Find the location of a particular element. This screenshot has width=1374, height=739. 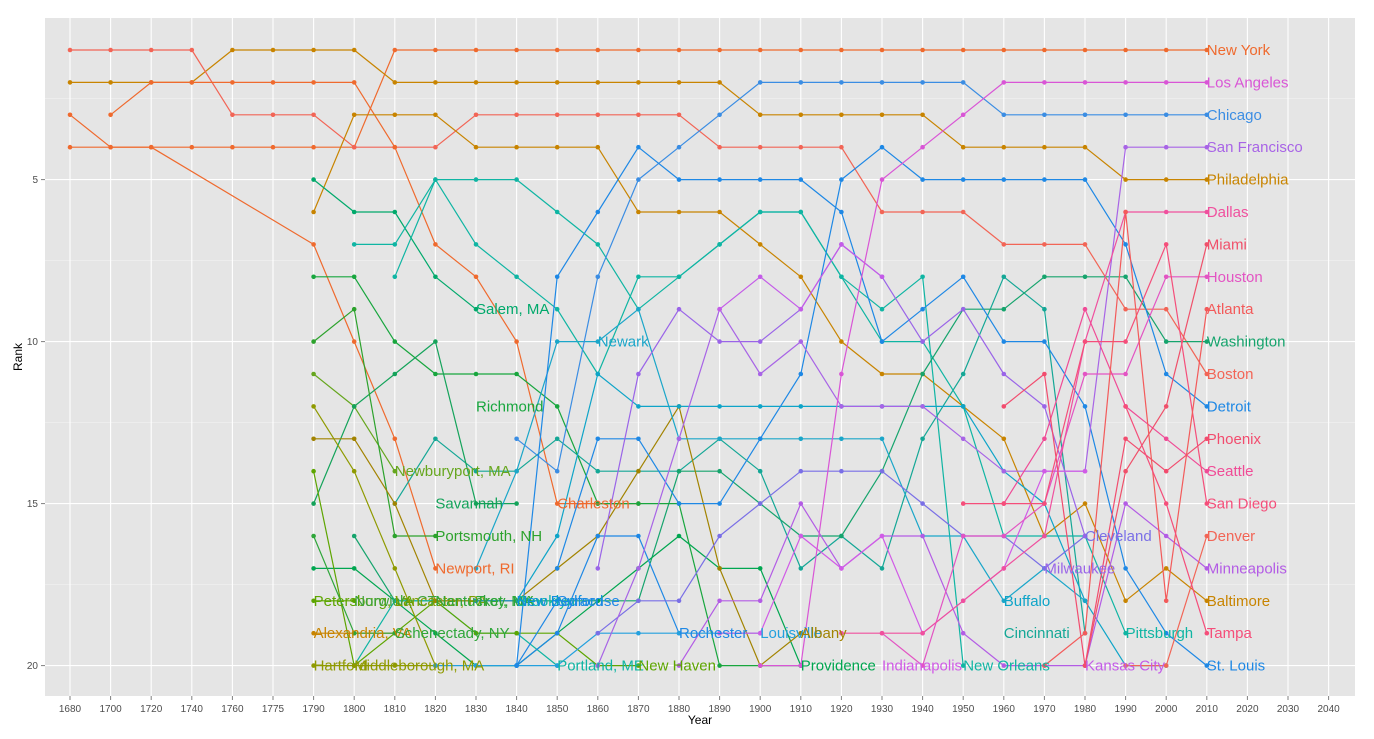

city-label: Richmond is located at coordinates (510, 406).